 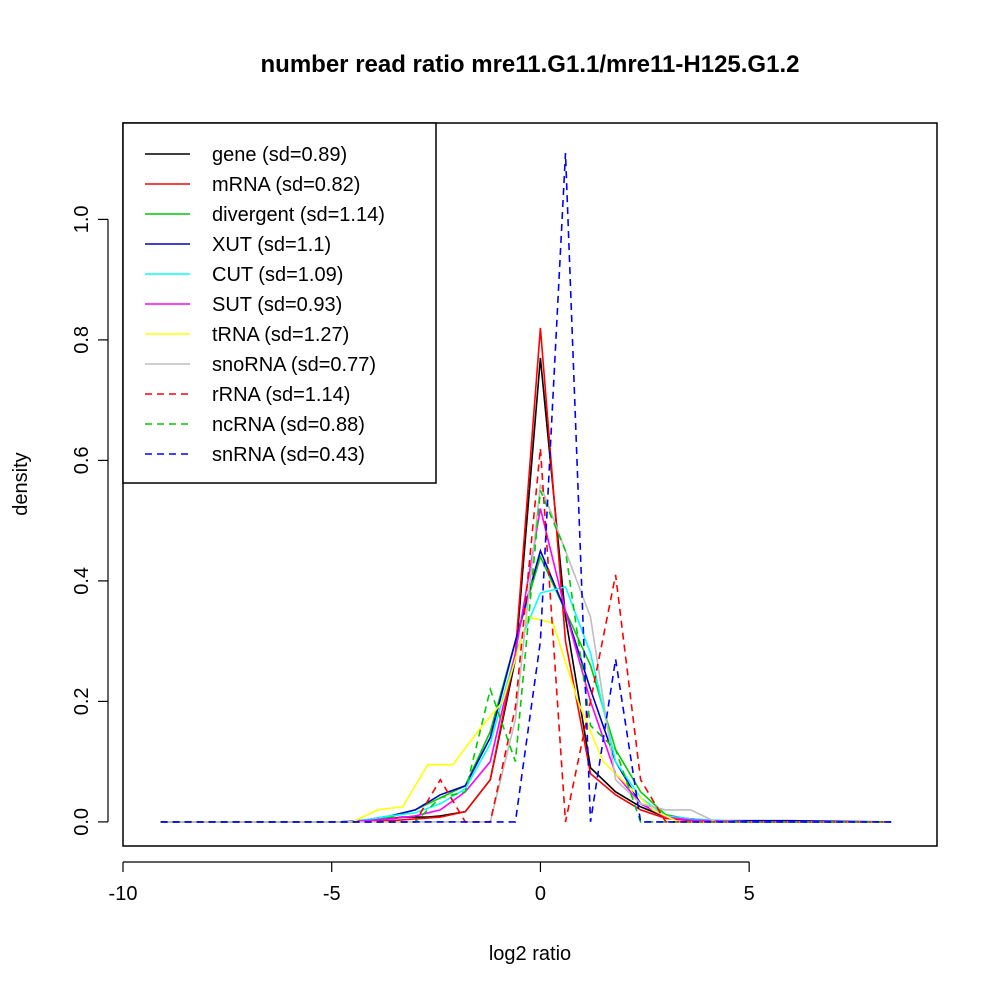 I want to click on legend-entry-label: gene (sd=0.89), so click(x=279, y=155).